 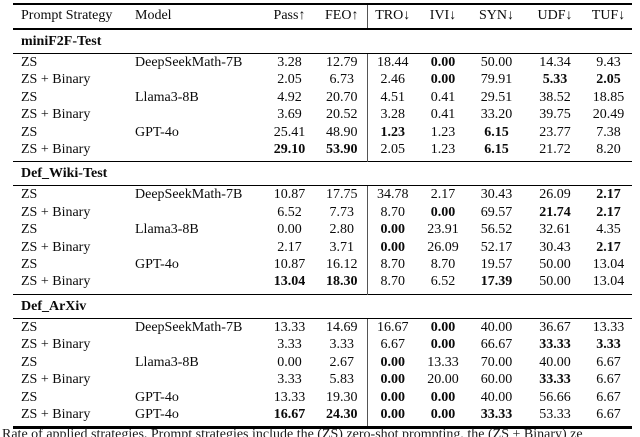 I want to click on cell-tro: 6.67, so click(x=392, y=345).